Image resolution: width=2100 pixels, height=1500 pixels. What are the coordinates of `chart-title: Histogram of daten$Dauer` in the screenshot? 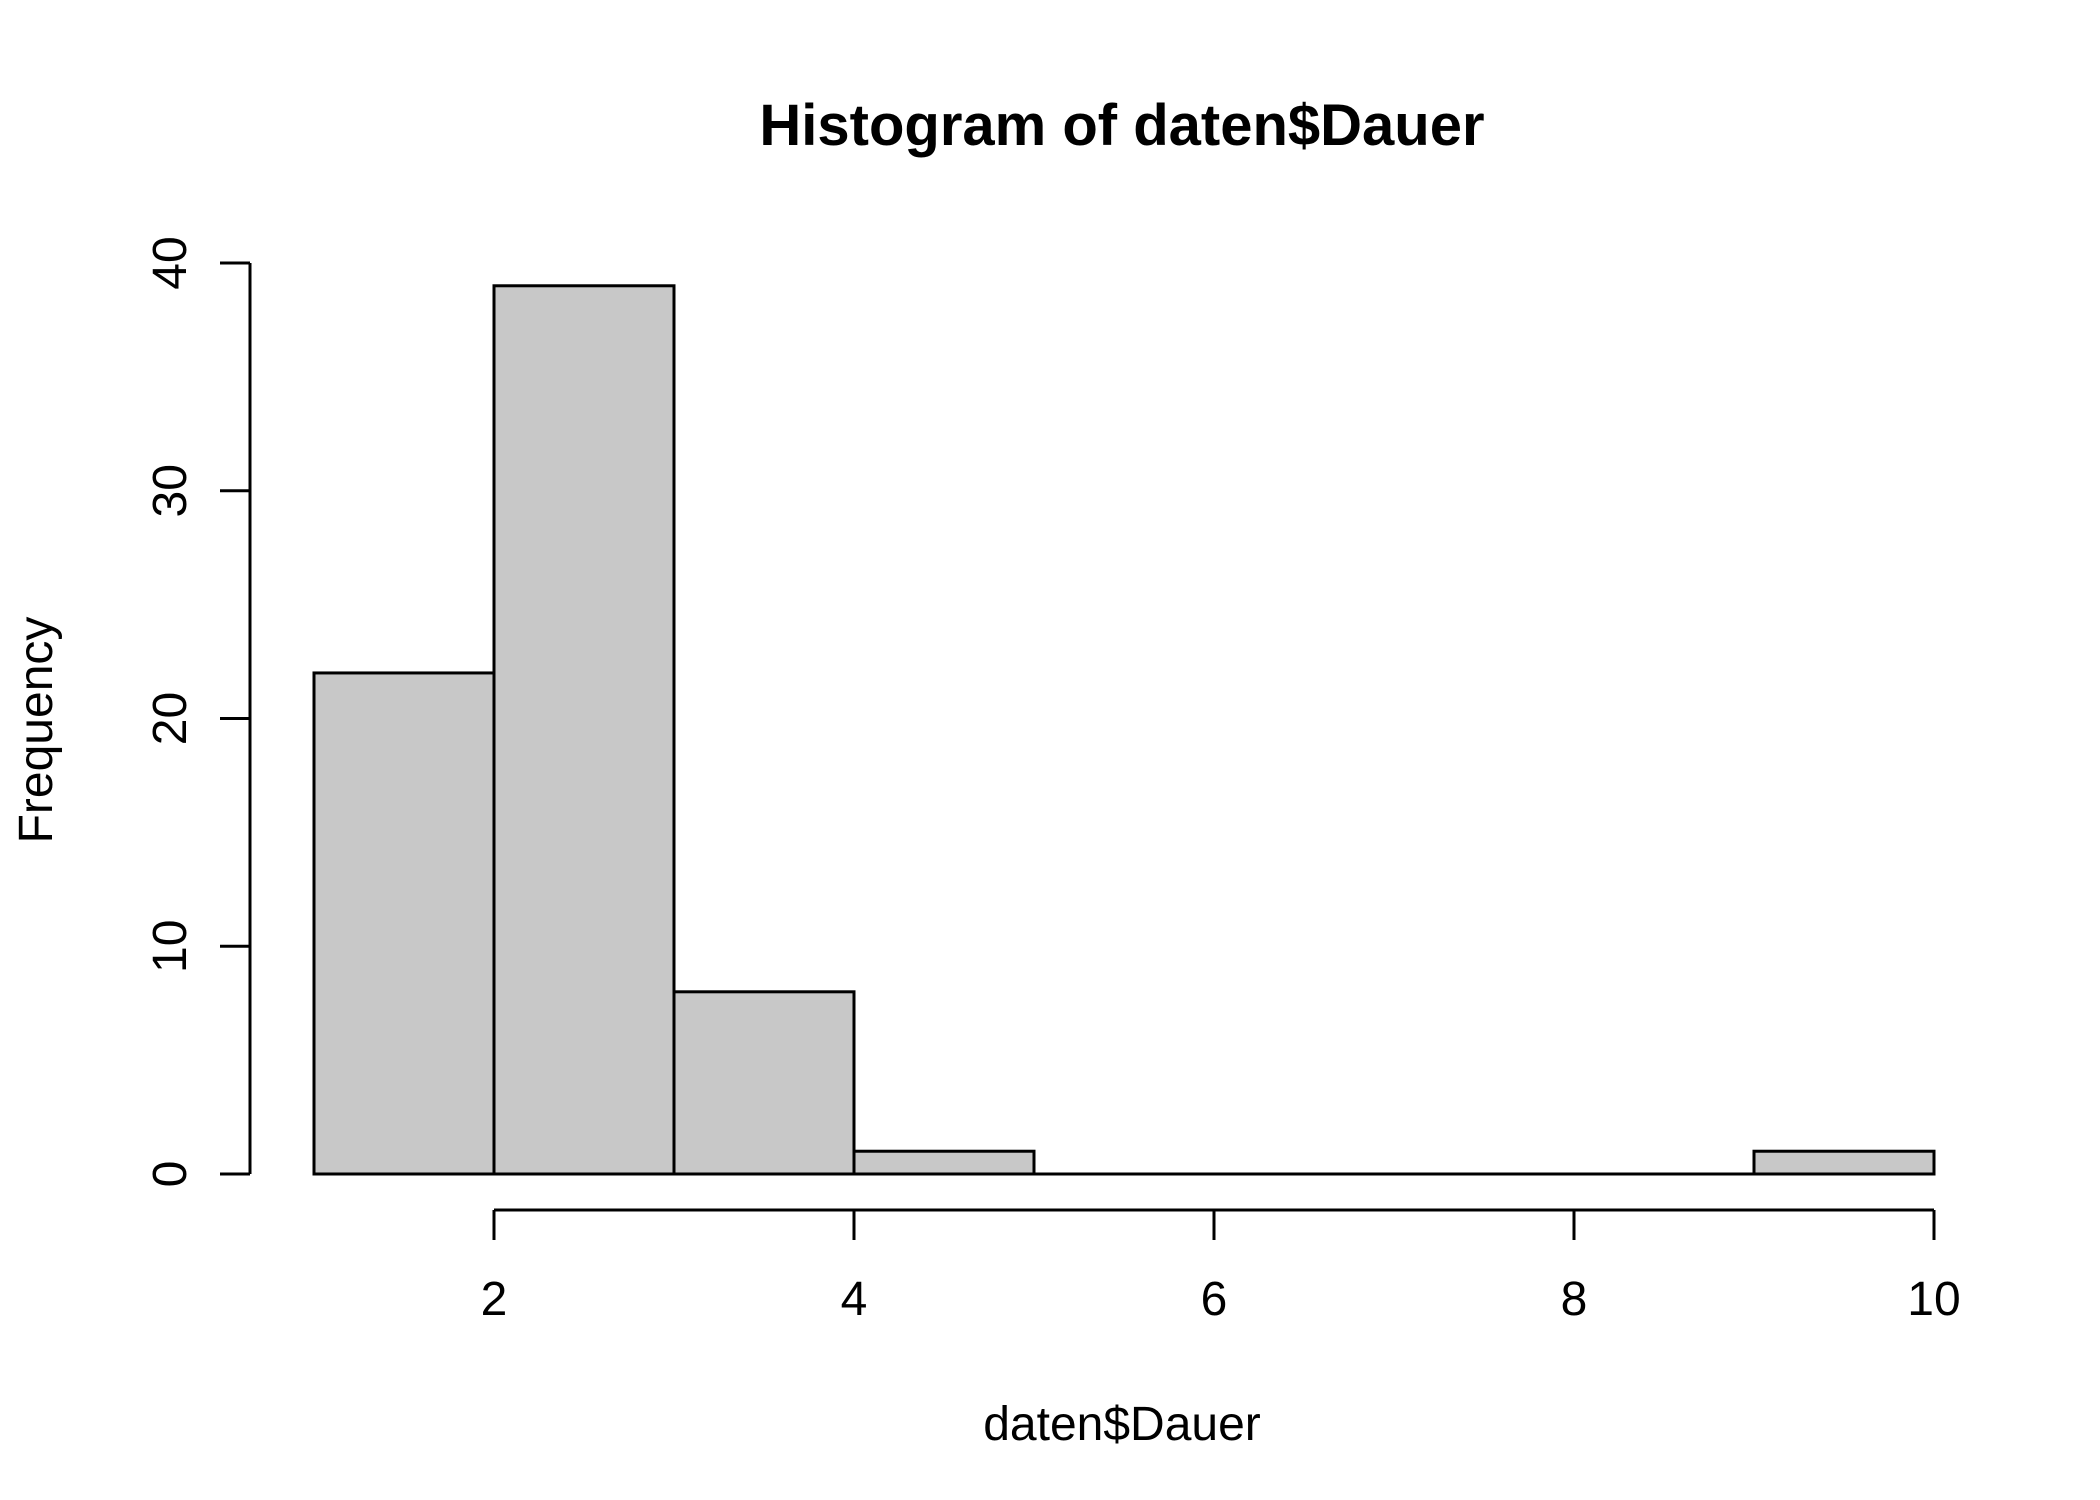 It's located at (1121, 125).